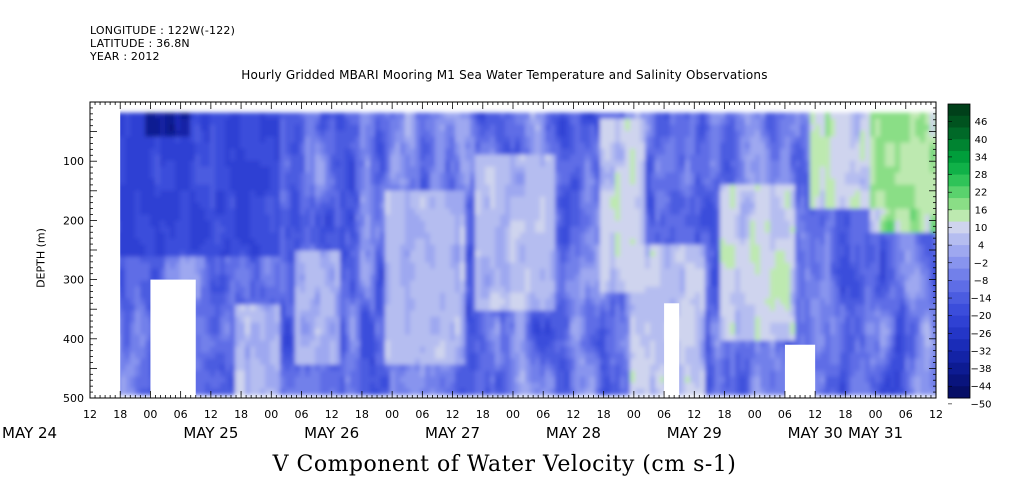  What do you see at coordinates (980, 351) in the screenshot?
I see `colorbar-label: −32` at bounding box center [980, 351].